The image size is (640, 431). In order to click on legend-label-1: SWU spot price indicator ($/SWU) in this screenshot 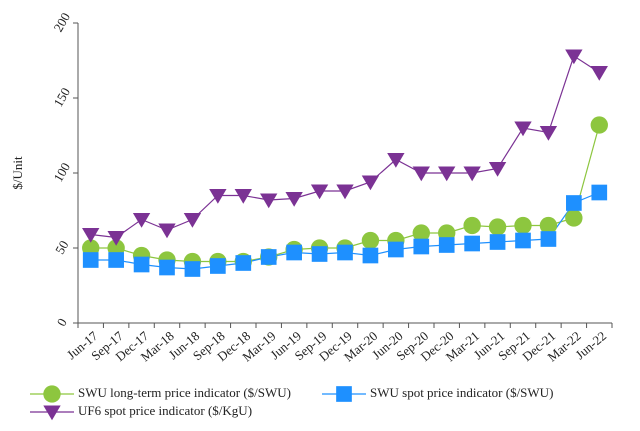, I will do `click(461, 392)`.